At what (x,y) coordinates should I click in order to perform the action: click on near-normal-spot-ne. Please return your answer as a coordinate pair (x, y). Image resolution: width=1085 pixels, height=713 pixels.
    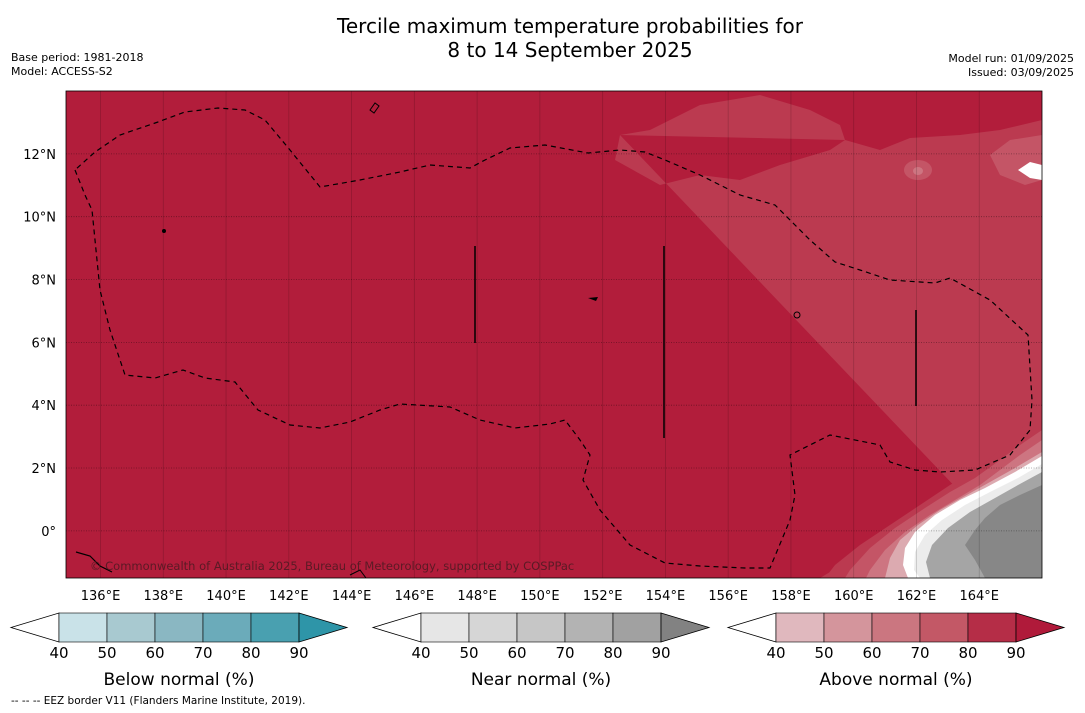
    Looking at the image, I should click on (1030, 171).